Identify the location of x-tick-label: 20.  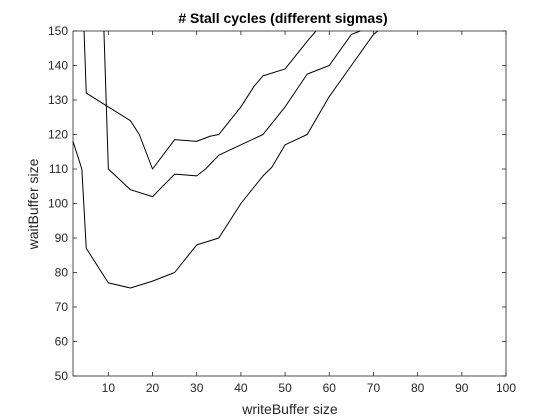
(153, 388).